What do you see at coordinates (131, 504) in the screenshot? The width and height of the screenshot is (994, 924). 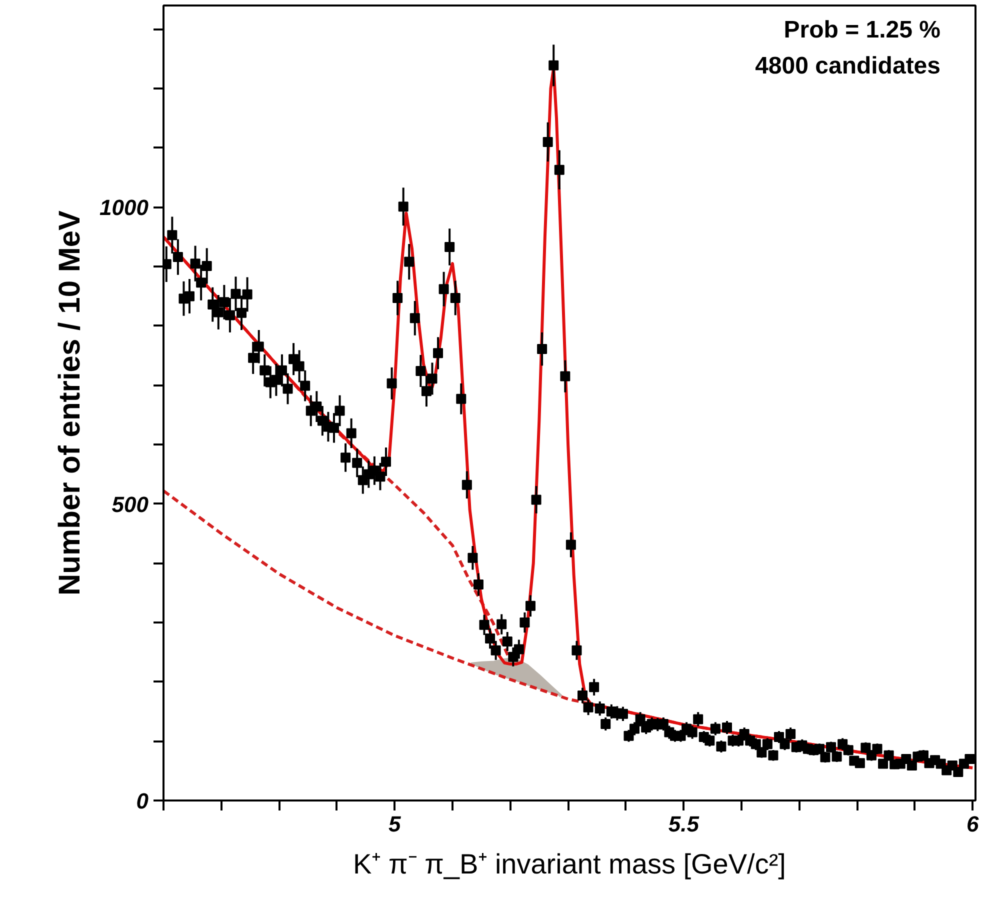 I see `y-tick-label: 500` at bounding box center [131, 504].